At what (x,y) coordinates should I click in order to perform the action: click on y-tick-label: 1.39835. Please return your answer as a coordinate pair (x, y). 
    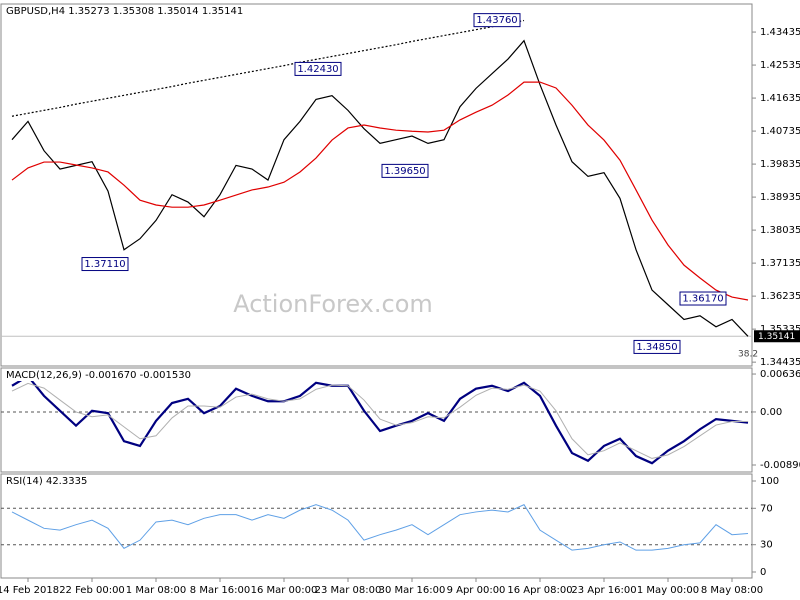
    Looking at the image, I should click on (780, 164).